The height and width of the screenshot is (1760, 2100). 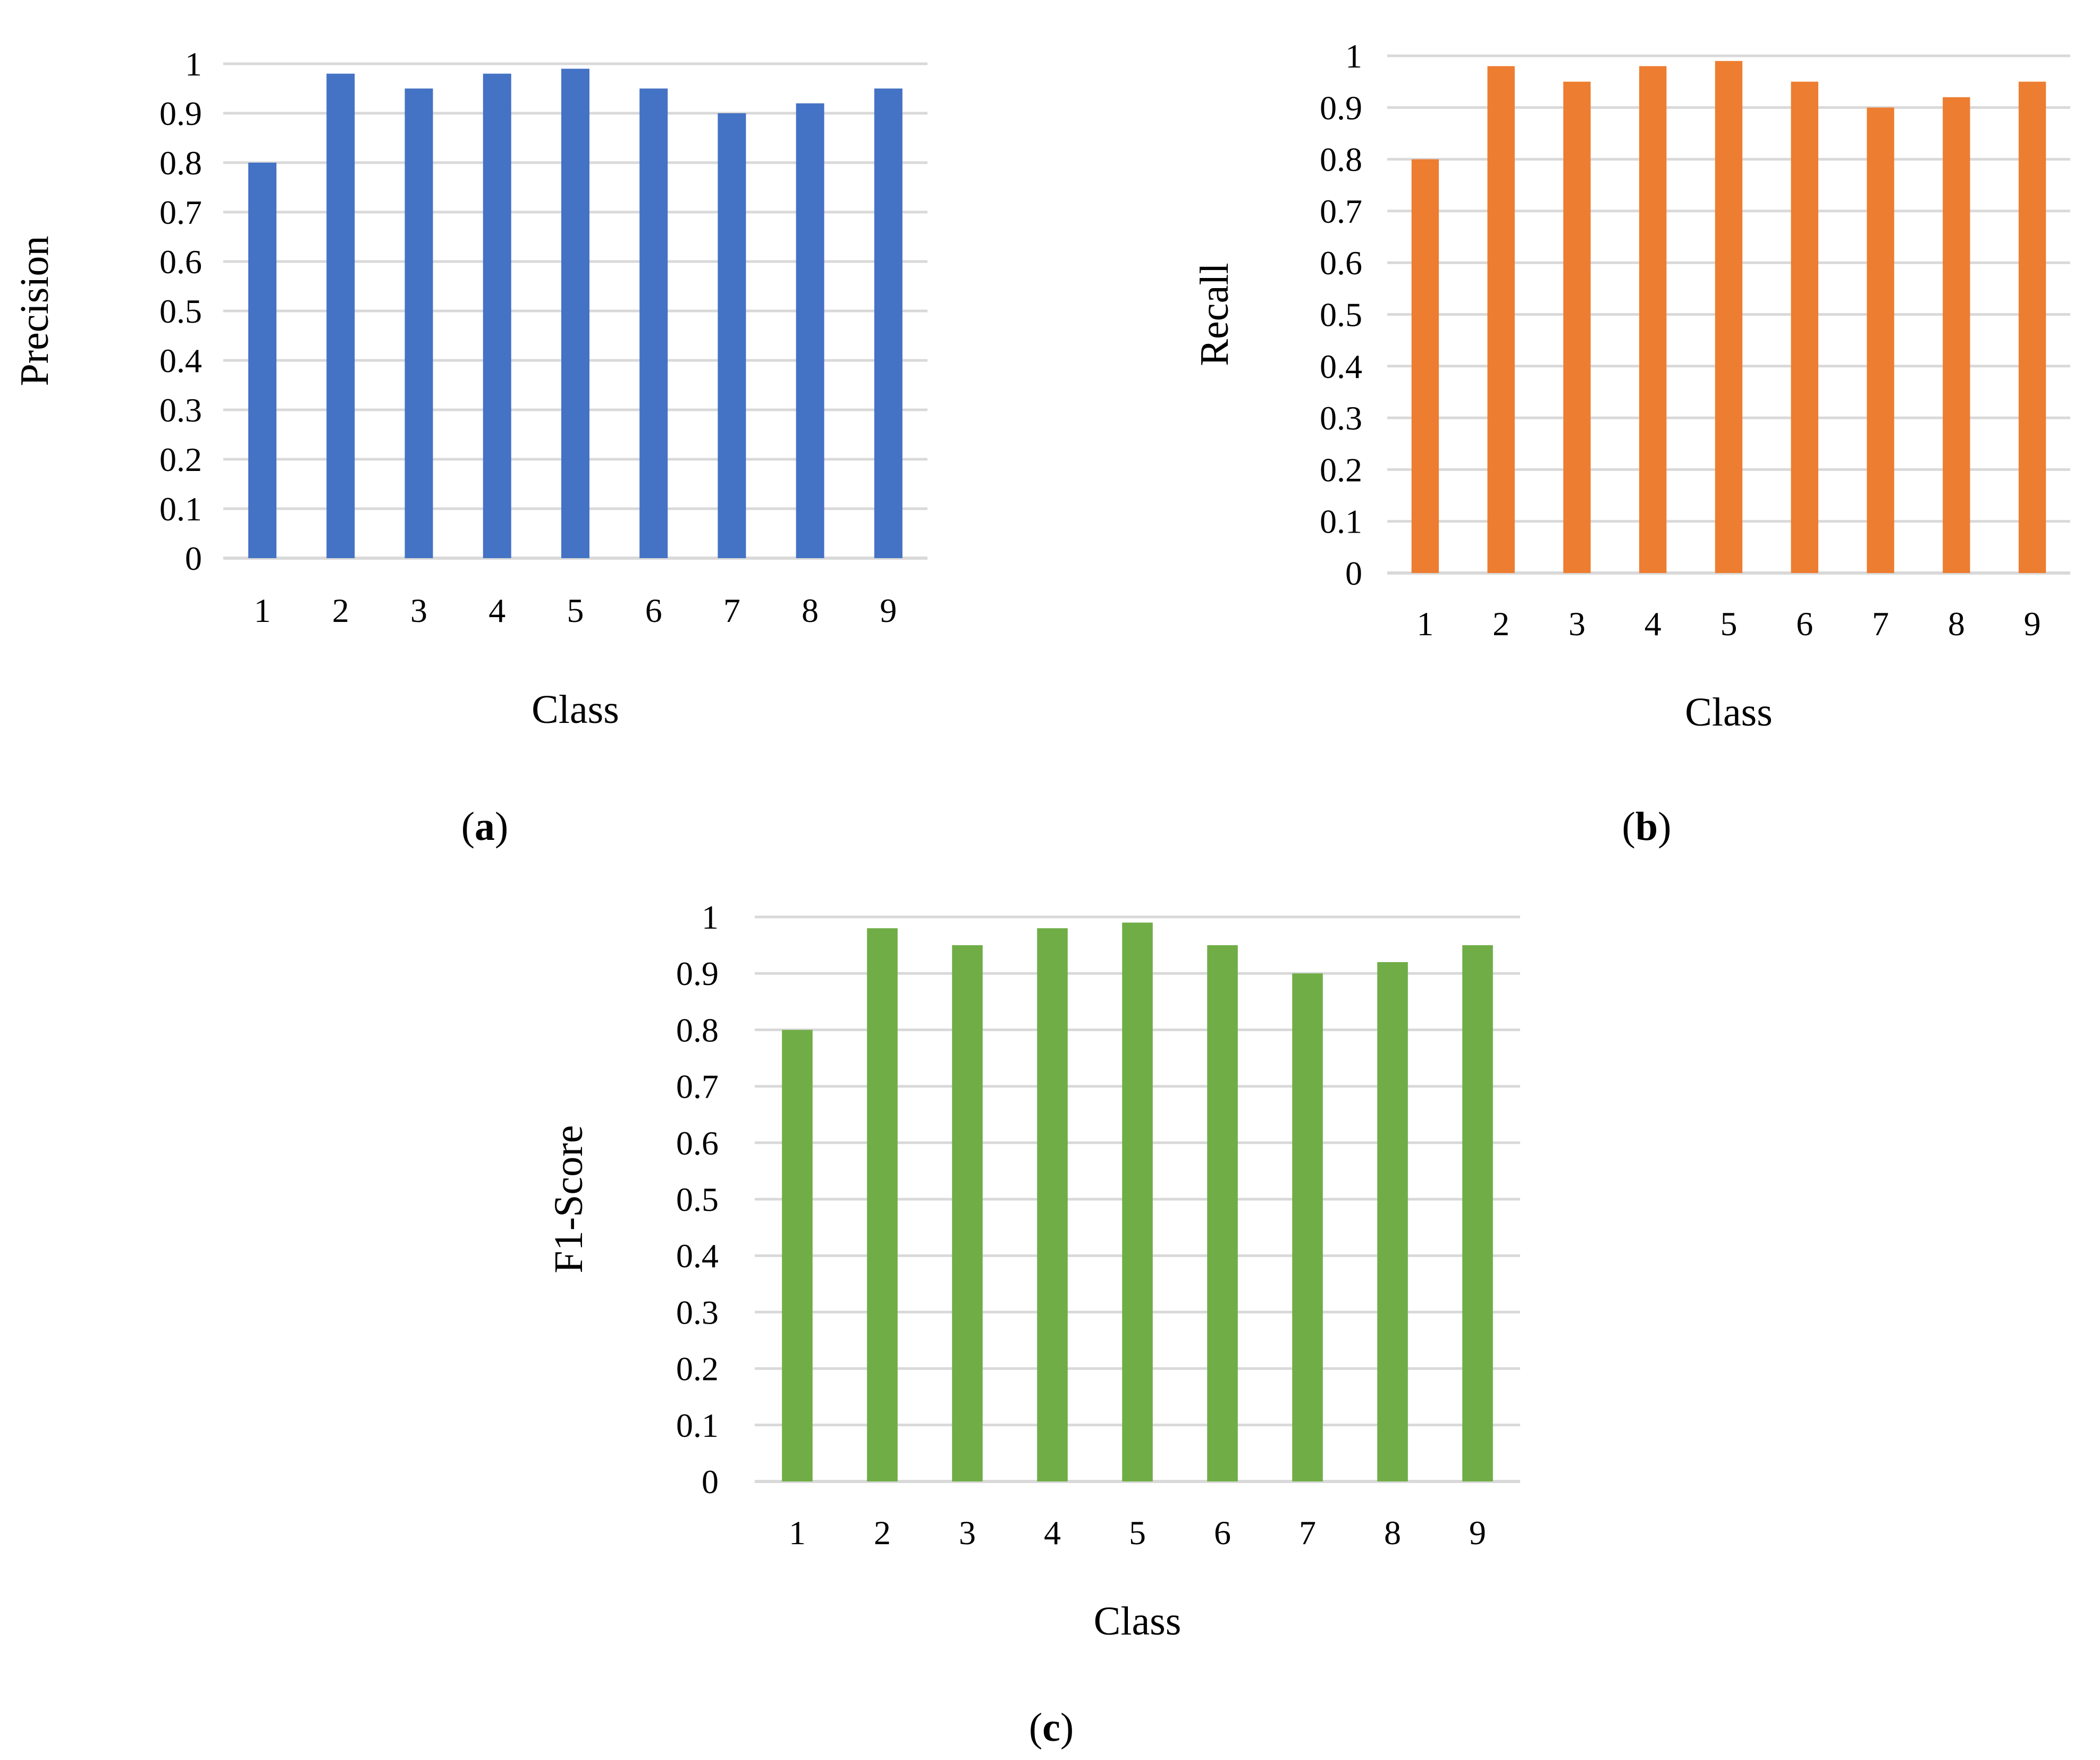 What do you see at coordinates (568, 1200) in the screenshot?
I see `y-axis-title: F1-Score` at bounding box center [568, 1200].